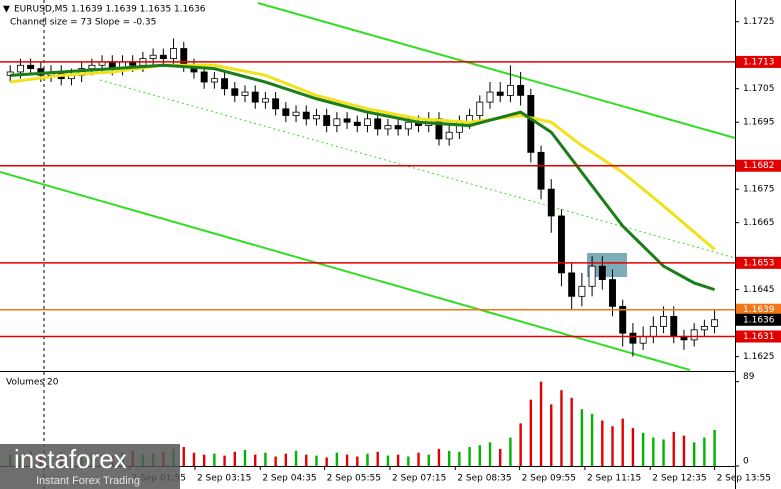  Describe the element at coordinates (746, 462) in the screenshot. I see `volume-tick-label: 0` at that location.